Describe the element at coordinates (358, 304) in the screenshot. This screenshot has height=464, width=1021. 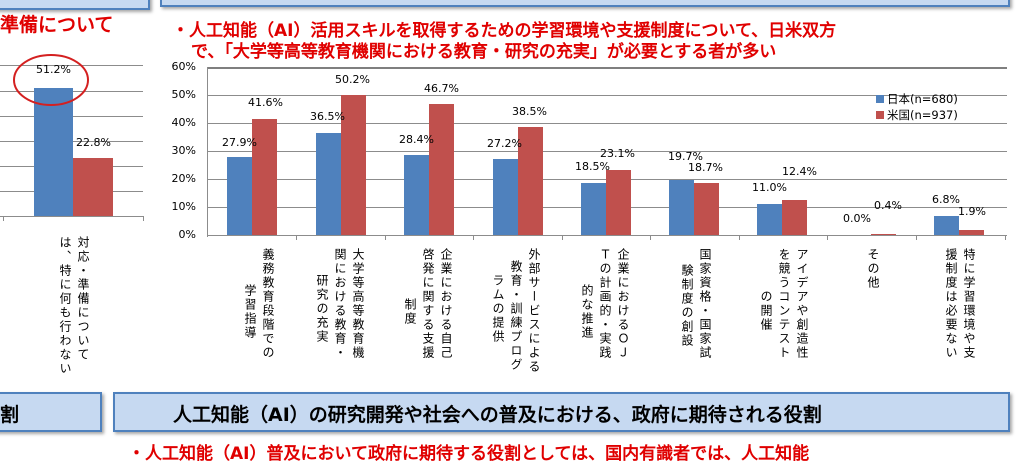
I see `category-label: 大学等高等教育機` at that location.